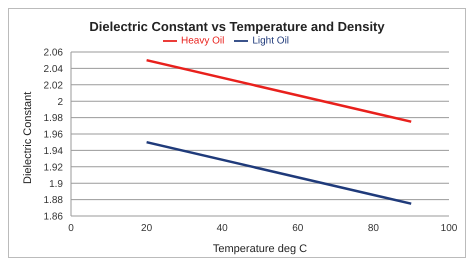 The image size is (474, 266). Describe the element at coordinates (54, 86) in the screenshot. I see `y-tick-label: 2.02` at that location.